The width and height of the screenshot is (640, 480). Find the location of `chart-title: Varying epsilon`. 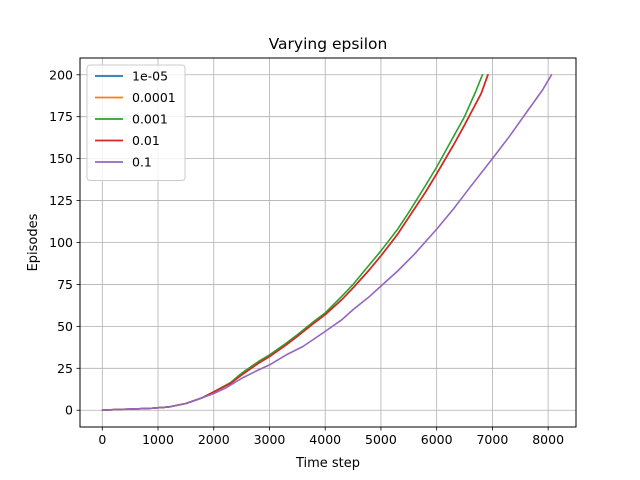

chart-title: Varying epsilon is located at coordinates (328, 44).